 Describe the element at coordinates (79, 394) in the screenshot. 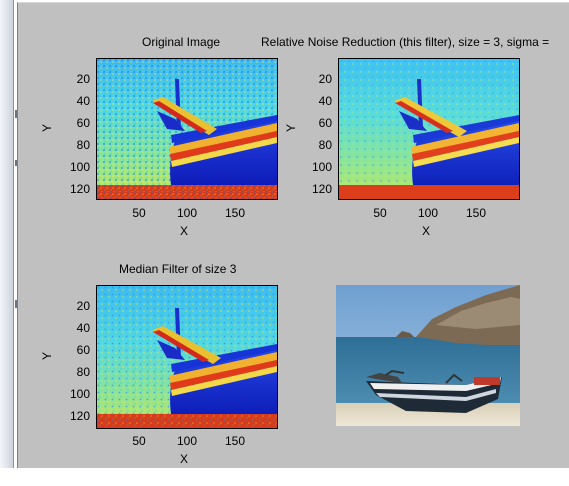

I see `ytick-median: 100` at that location.